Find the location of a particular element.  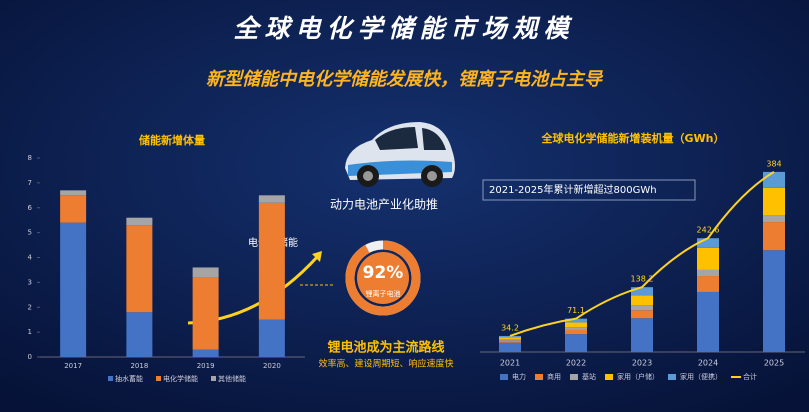

conclusion: 锂电池成为主流路线 is located at coordinates (385, 348).